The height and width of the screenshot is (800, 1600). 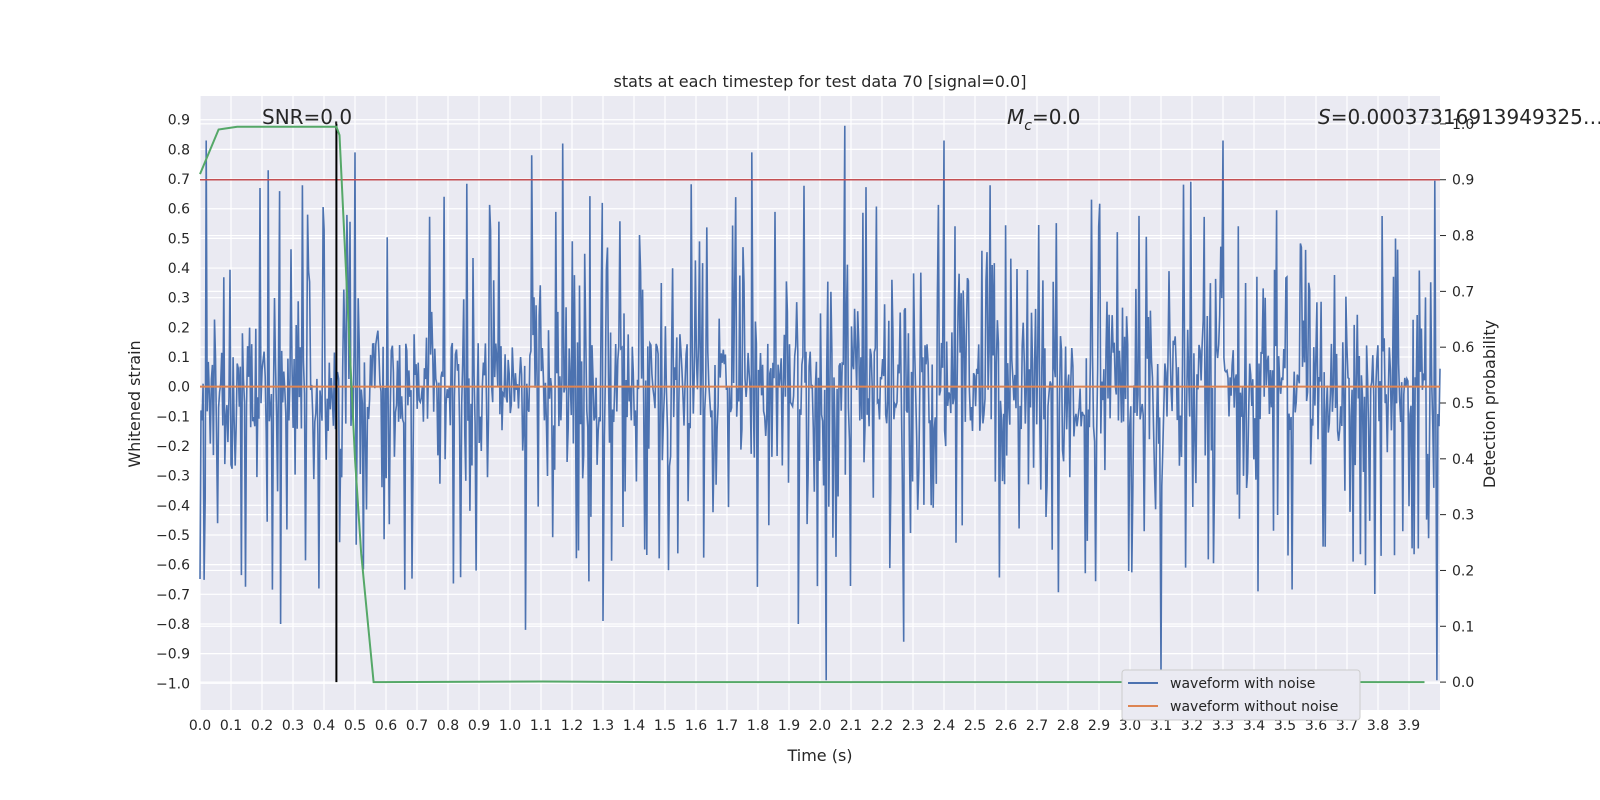 I want to click on legend-label-clean: waveform without noise, so click(x=1254, y=707).